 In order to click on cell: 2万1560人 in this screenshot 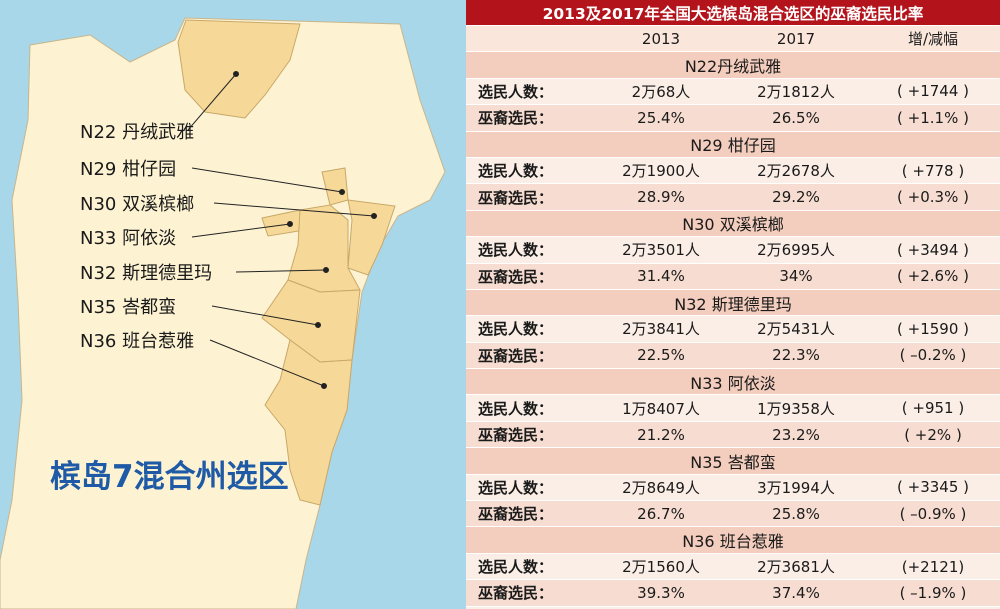, I will do `click(661, 567)`.